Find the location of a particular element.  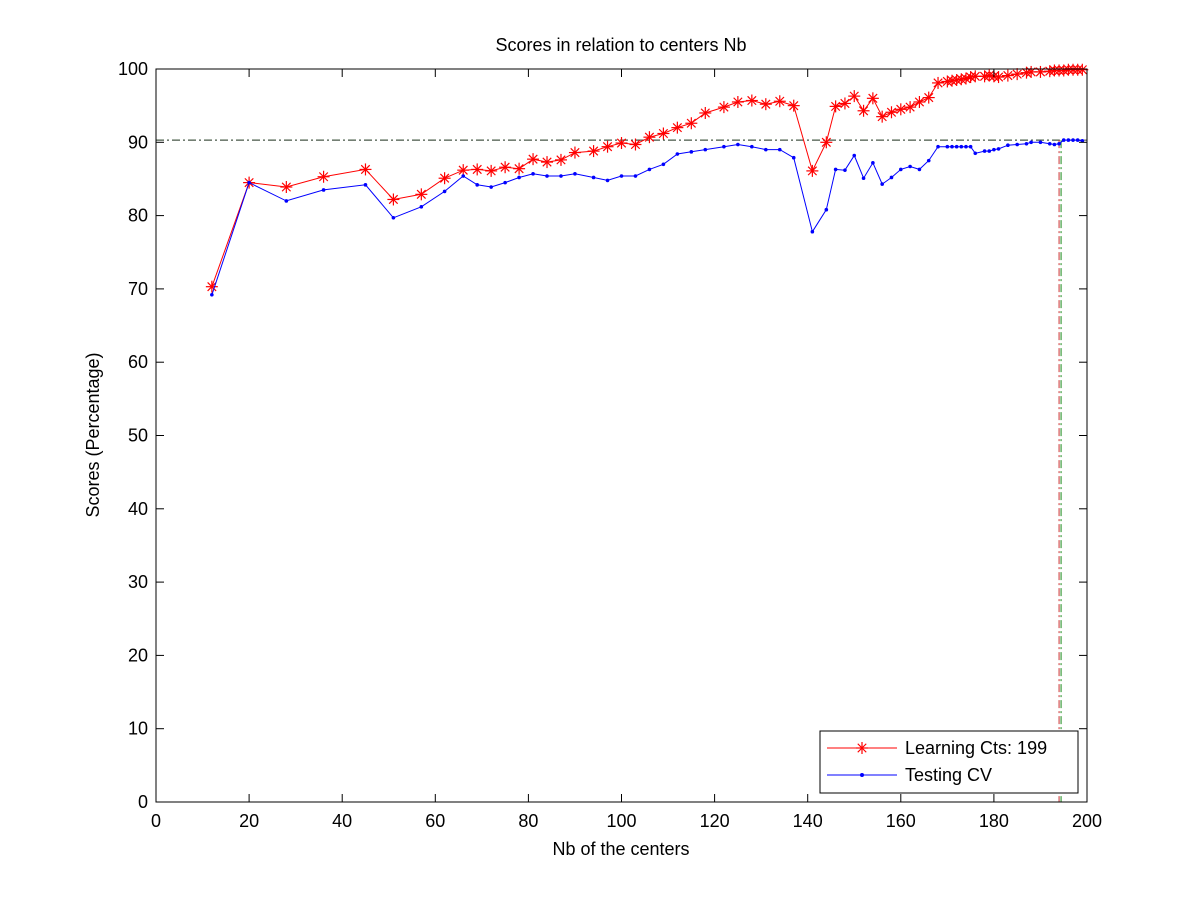

y-tick-label: 80 is located at coordinates (138, 216).